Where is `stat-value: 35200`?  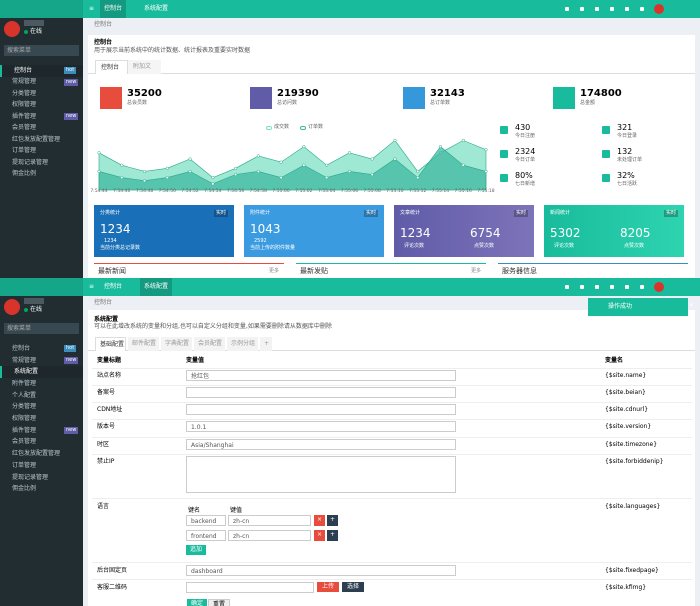 stat-value: 35200 is located at coordinates (144, 93).